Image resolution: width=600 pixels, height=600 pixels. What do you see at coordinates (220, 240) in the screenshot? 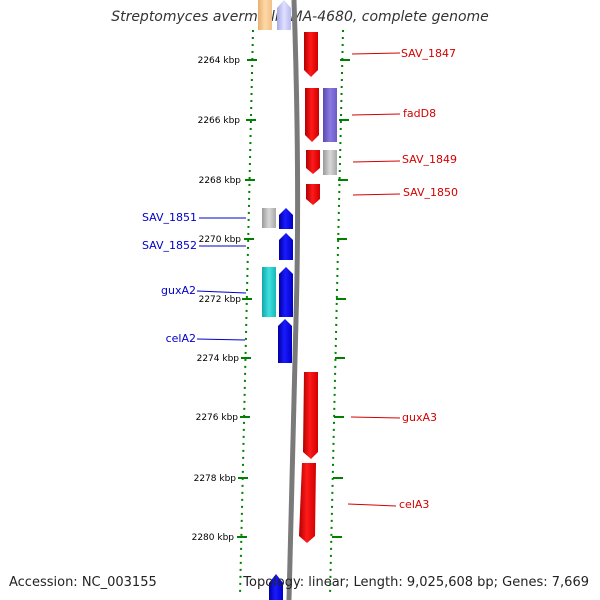
I see `tick-label: 2270 kbp` at bounding box center [220, 240].